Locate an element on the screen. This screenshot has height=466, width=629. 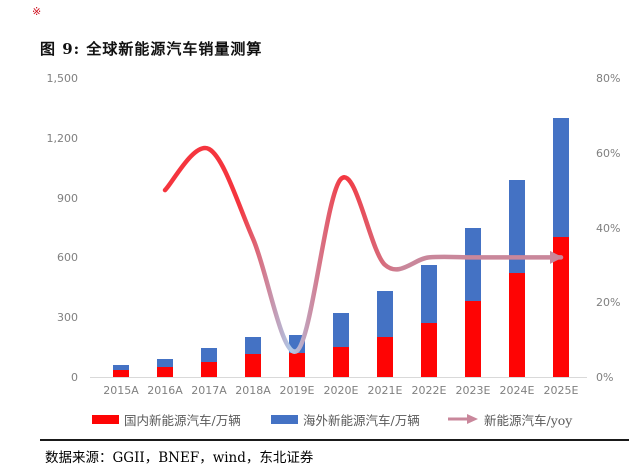
legend-arrow-icon is located at coordinates (463, 419).